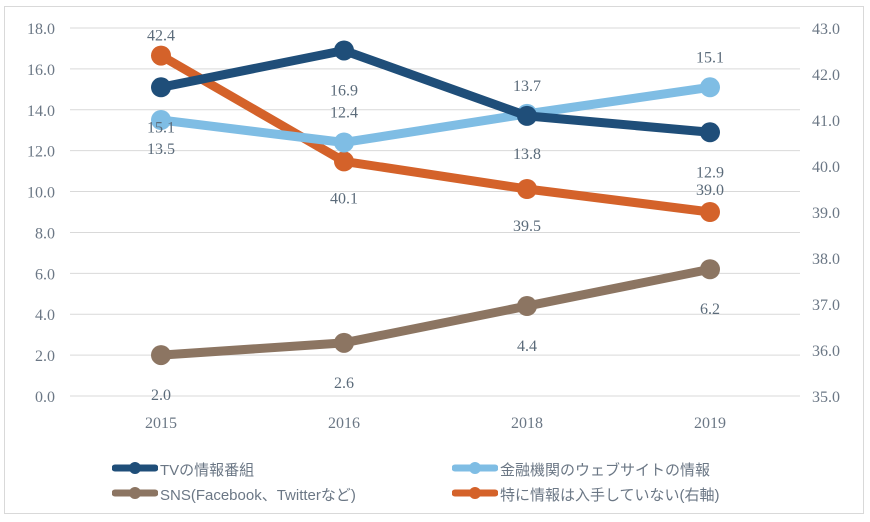 The width and height of the screenshot is (870, 522). What do you see at coordinates (161, 149) in the screenshot?
I see `data-label: 13.5` at bounding box center [161, 149].